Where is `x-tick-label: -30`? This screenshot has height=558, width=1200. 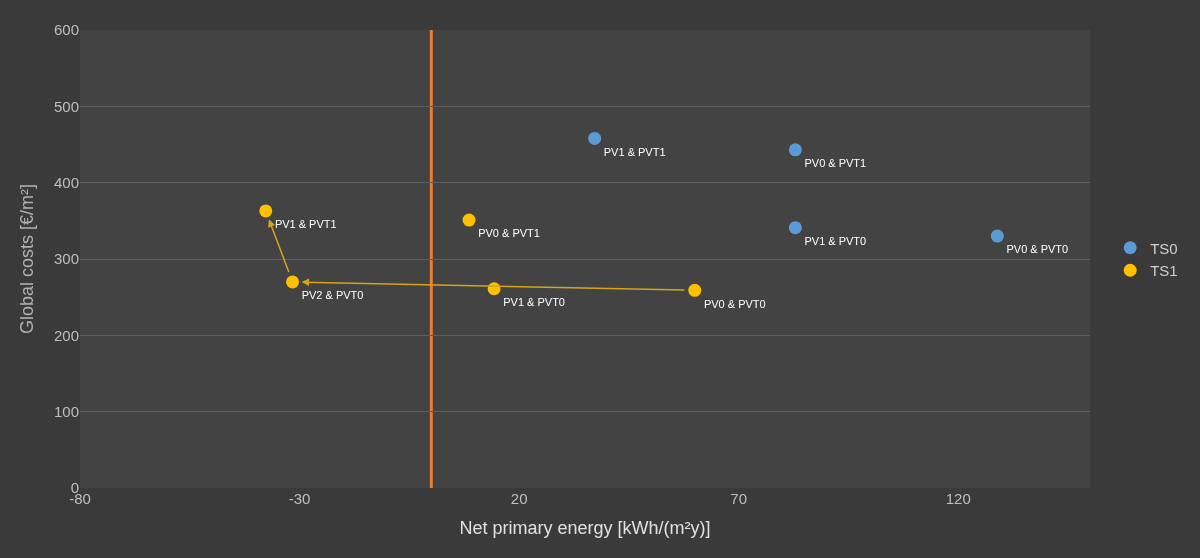 x-tick-label: -30 is located at coordinates (299, 498).